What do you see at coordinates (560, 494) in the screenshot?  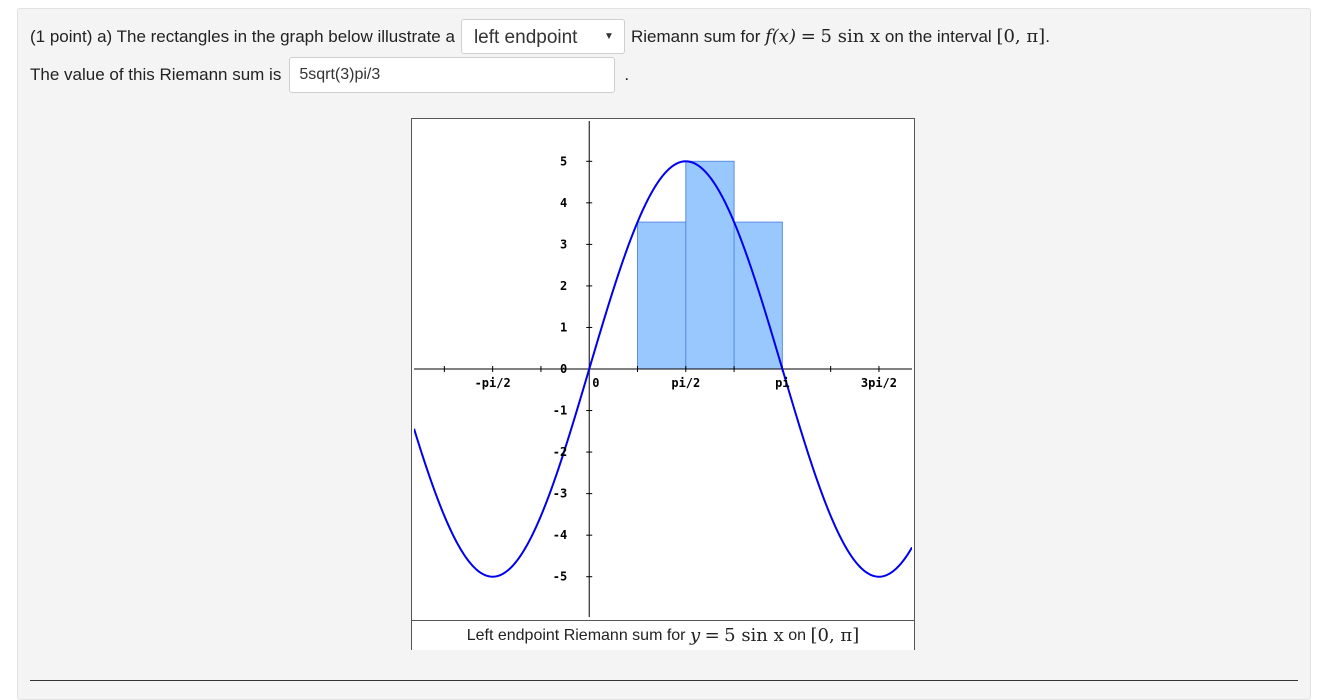 I see `y-tick-label: -3` at bounding box center [560, 494].